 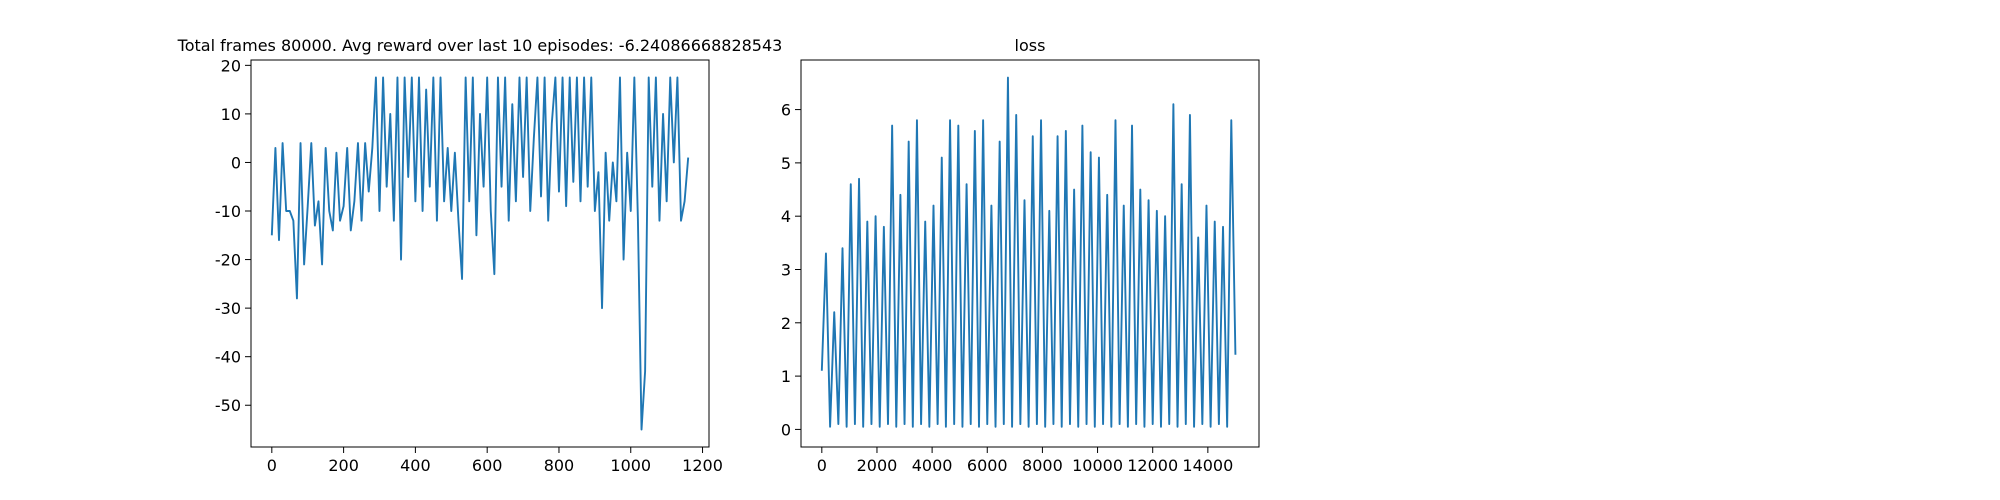 What do you see at coordinates (702, 465) in the screenshot?
I see `x-tick-label: 1200` at bounding box center [702, 465].